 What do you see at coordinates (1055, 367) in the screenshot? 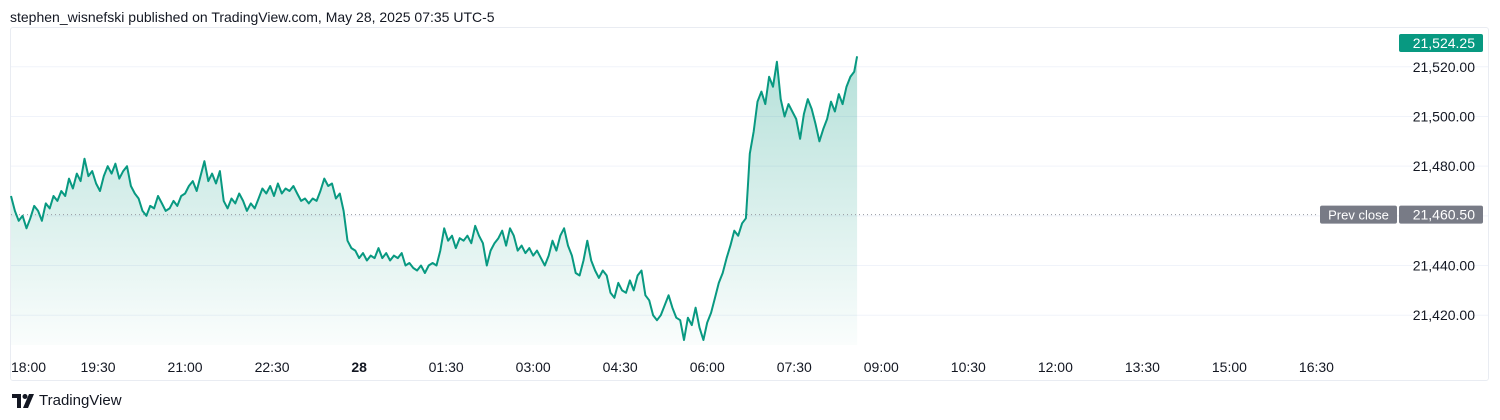
I see `x-tick-label: 12:00` at bounding box center [1055, 367].